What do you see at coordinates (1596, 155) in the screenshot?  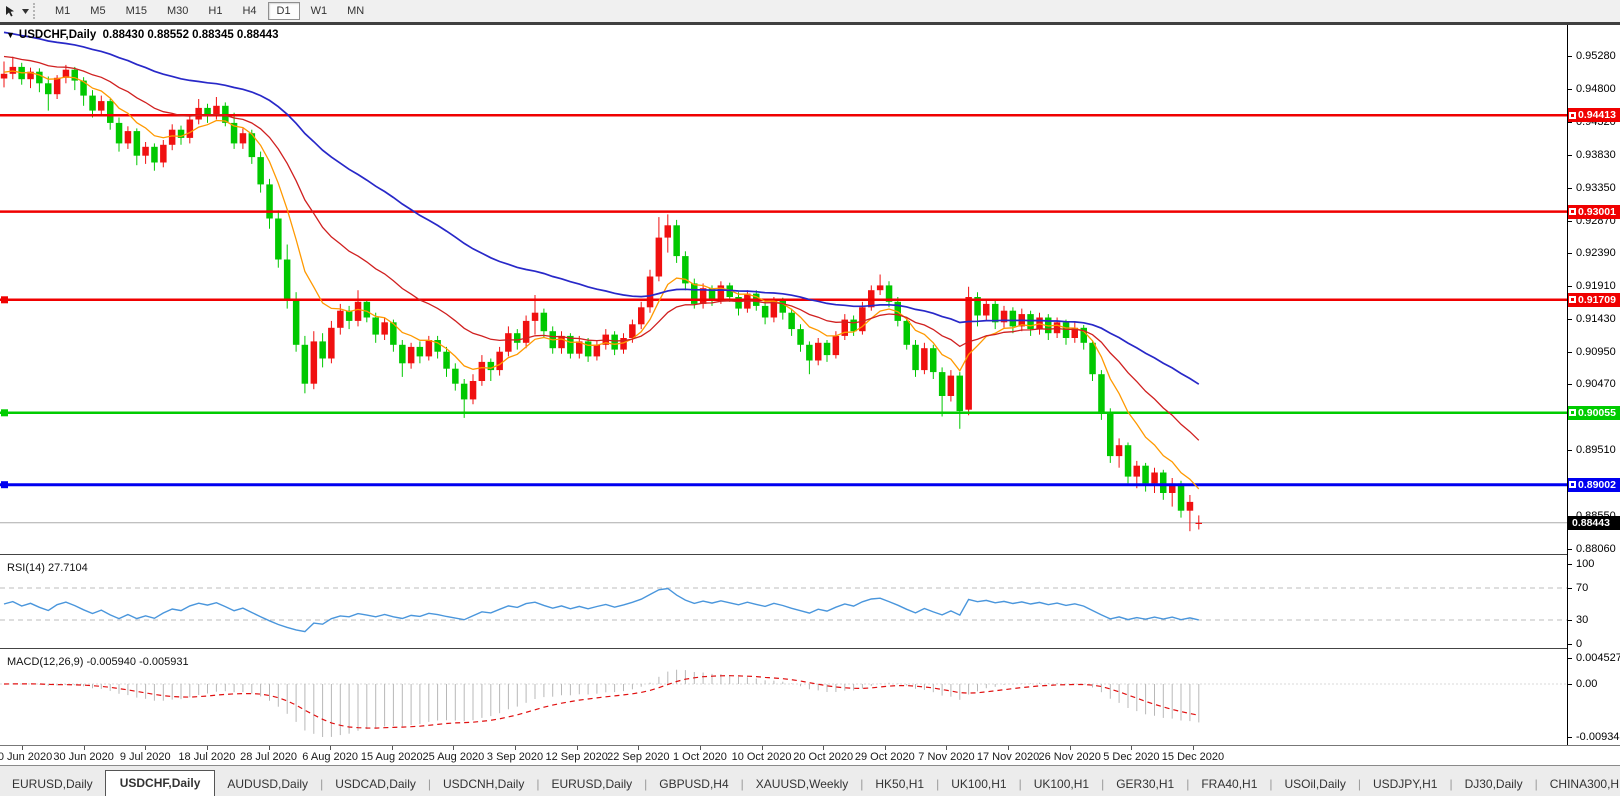 I see `price-tick-label: 0.93830` at bounding box center [1596, 155].